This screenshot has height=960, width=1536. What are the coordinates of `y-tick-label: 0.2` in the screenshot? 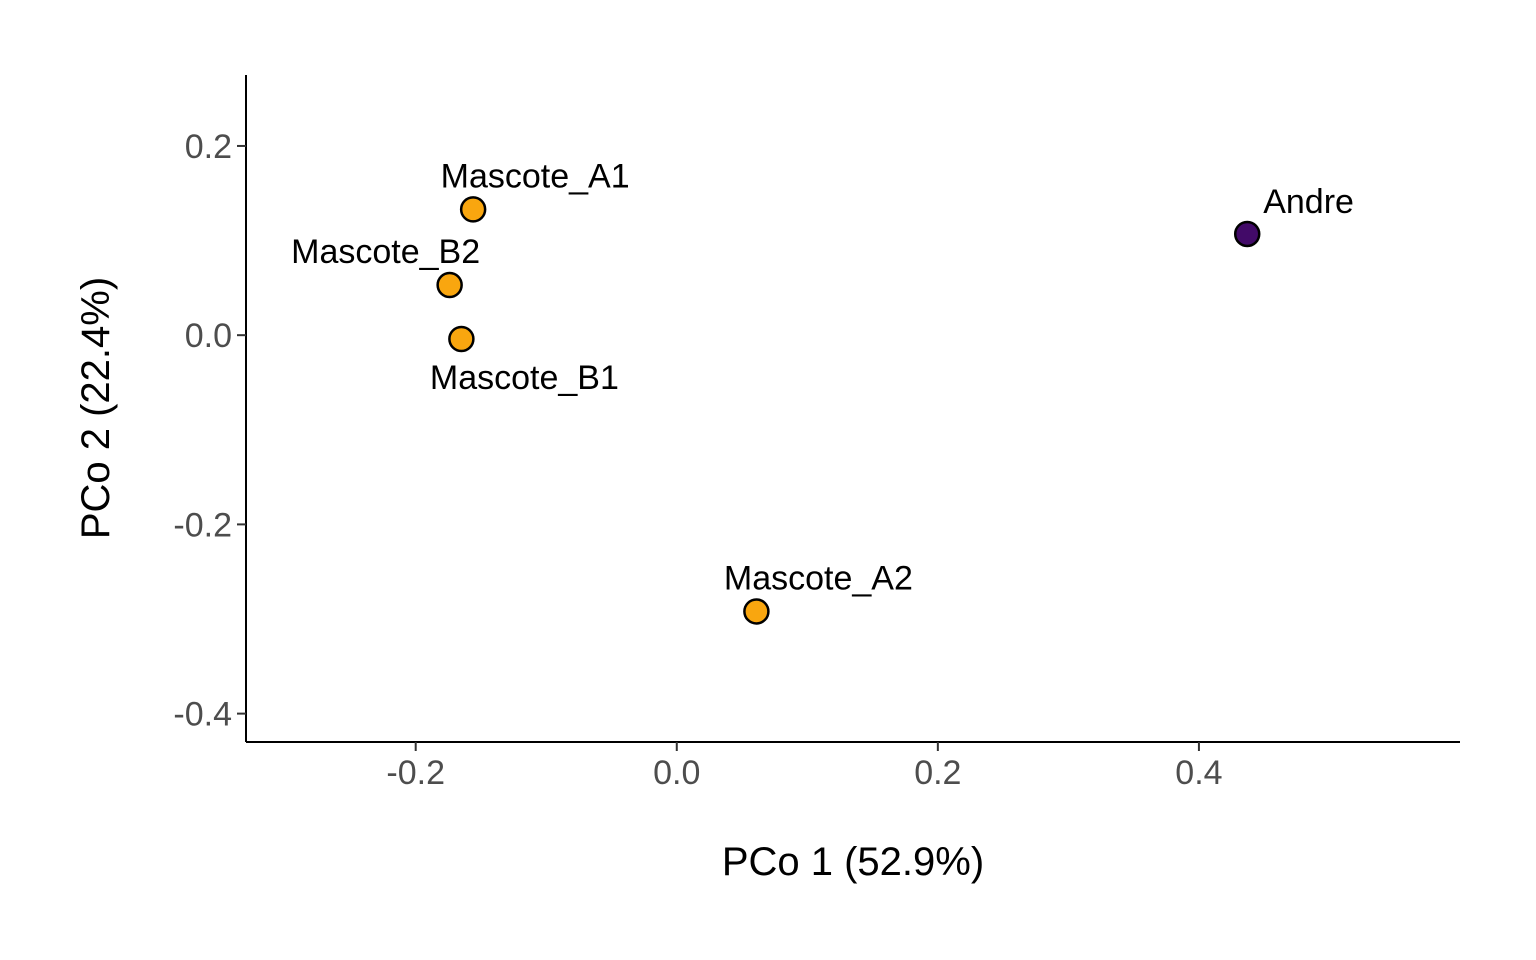 It's located at (208, 147).